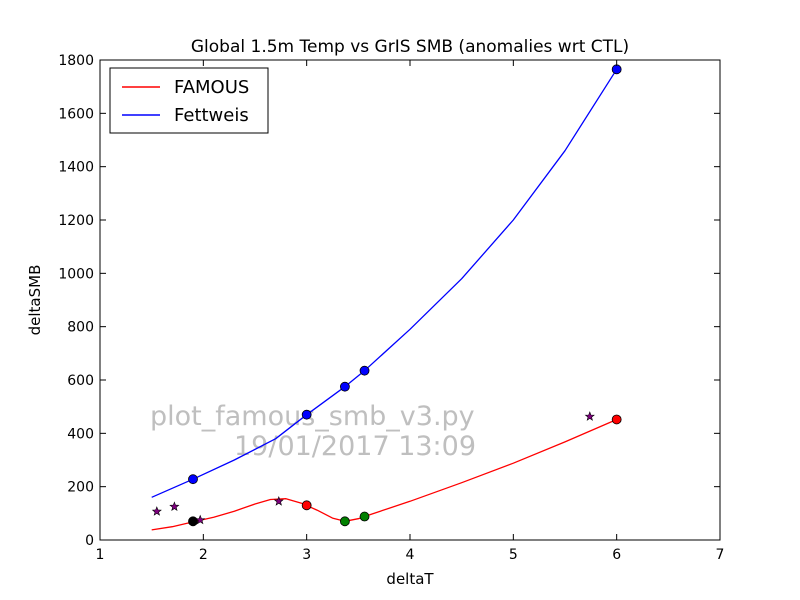 This screenshot has width=800, height=600. I want to click on y-tick-label: 1400, so click(76, 168).